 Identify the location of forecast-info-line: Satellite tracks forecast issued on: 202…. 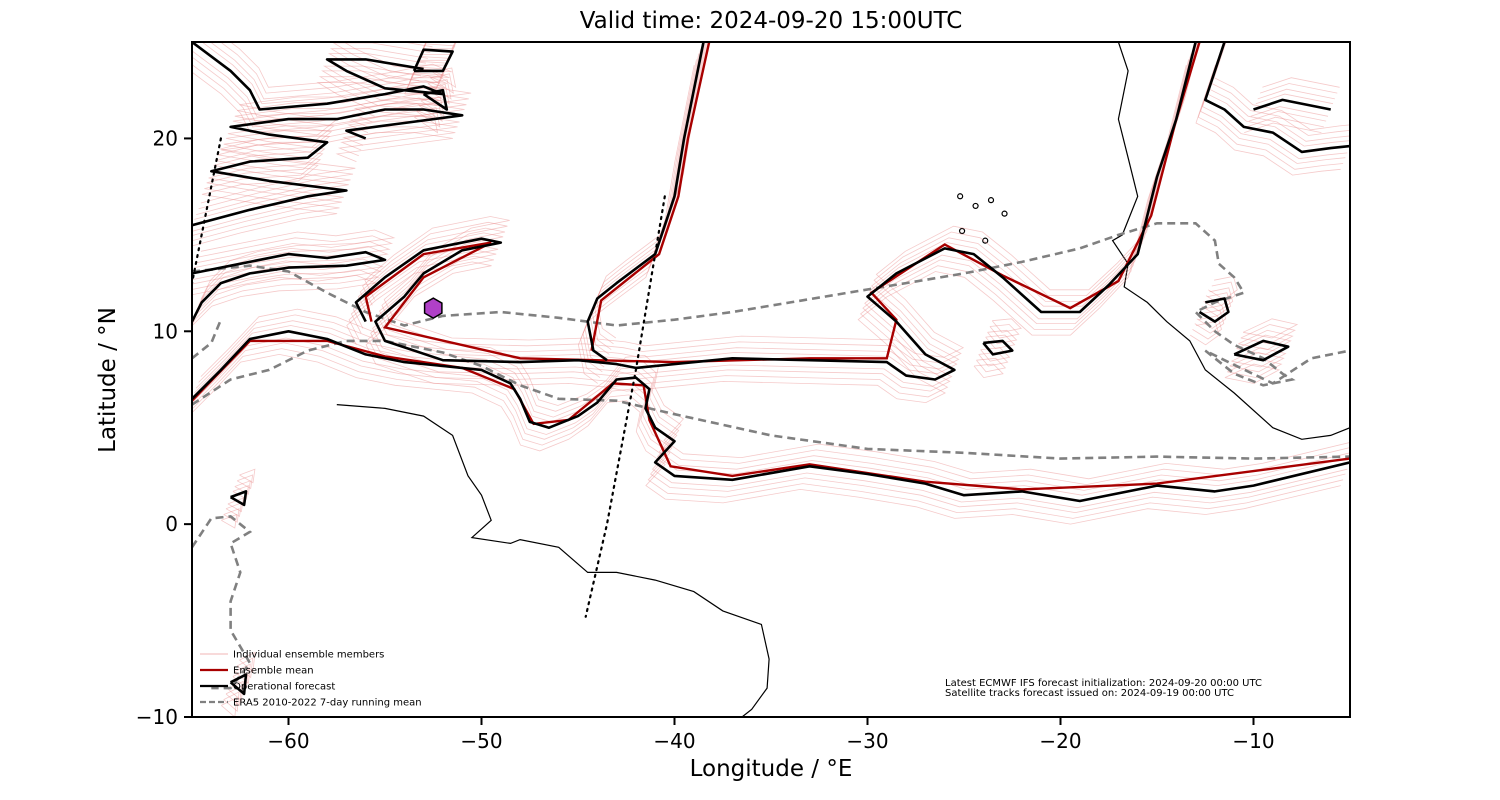
(1089, 693).